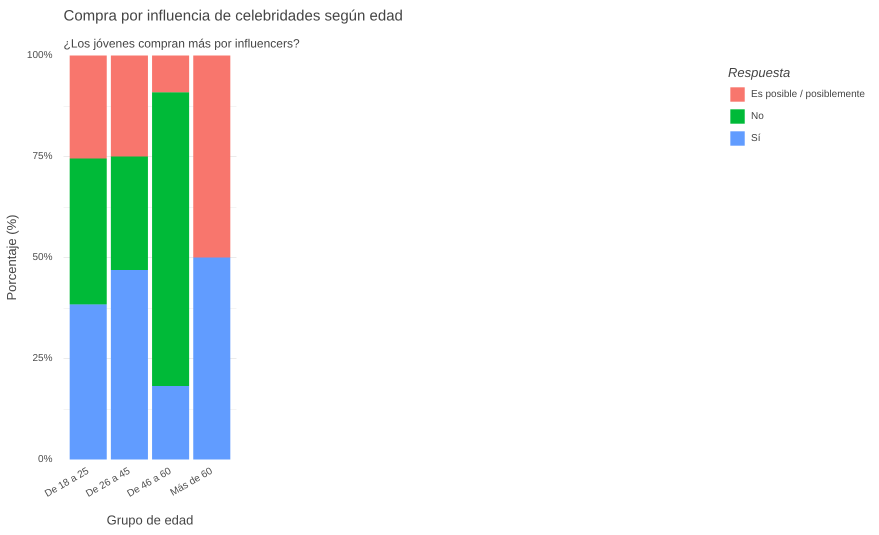 The width and height of the screenshot is (879, 535). I want to click on legend-label: Sí, so click(756, 138).